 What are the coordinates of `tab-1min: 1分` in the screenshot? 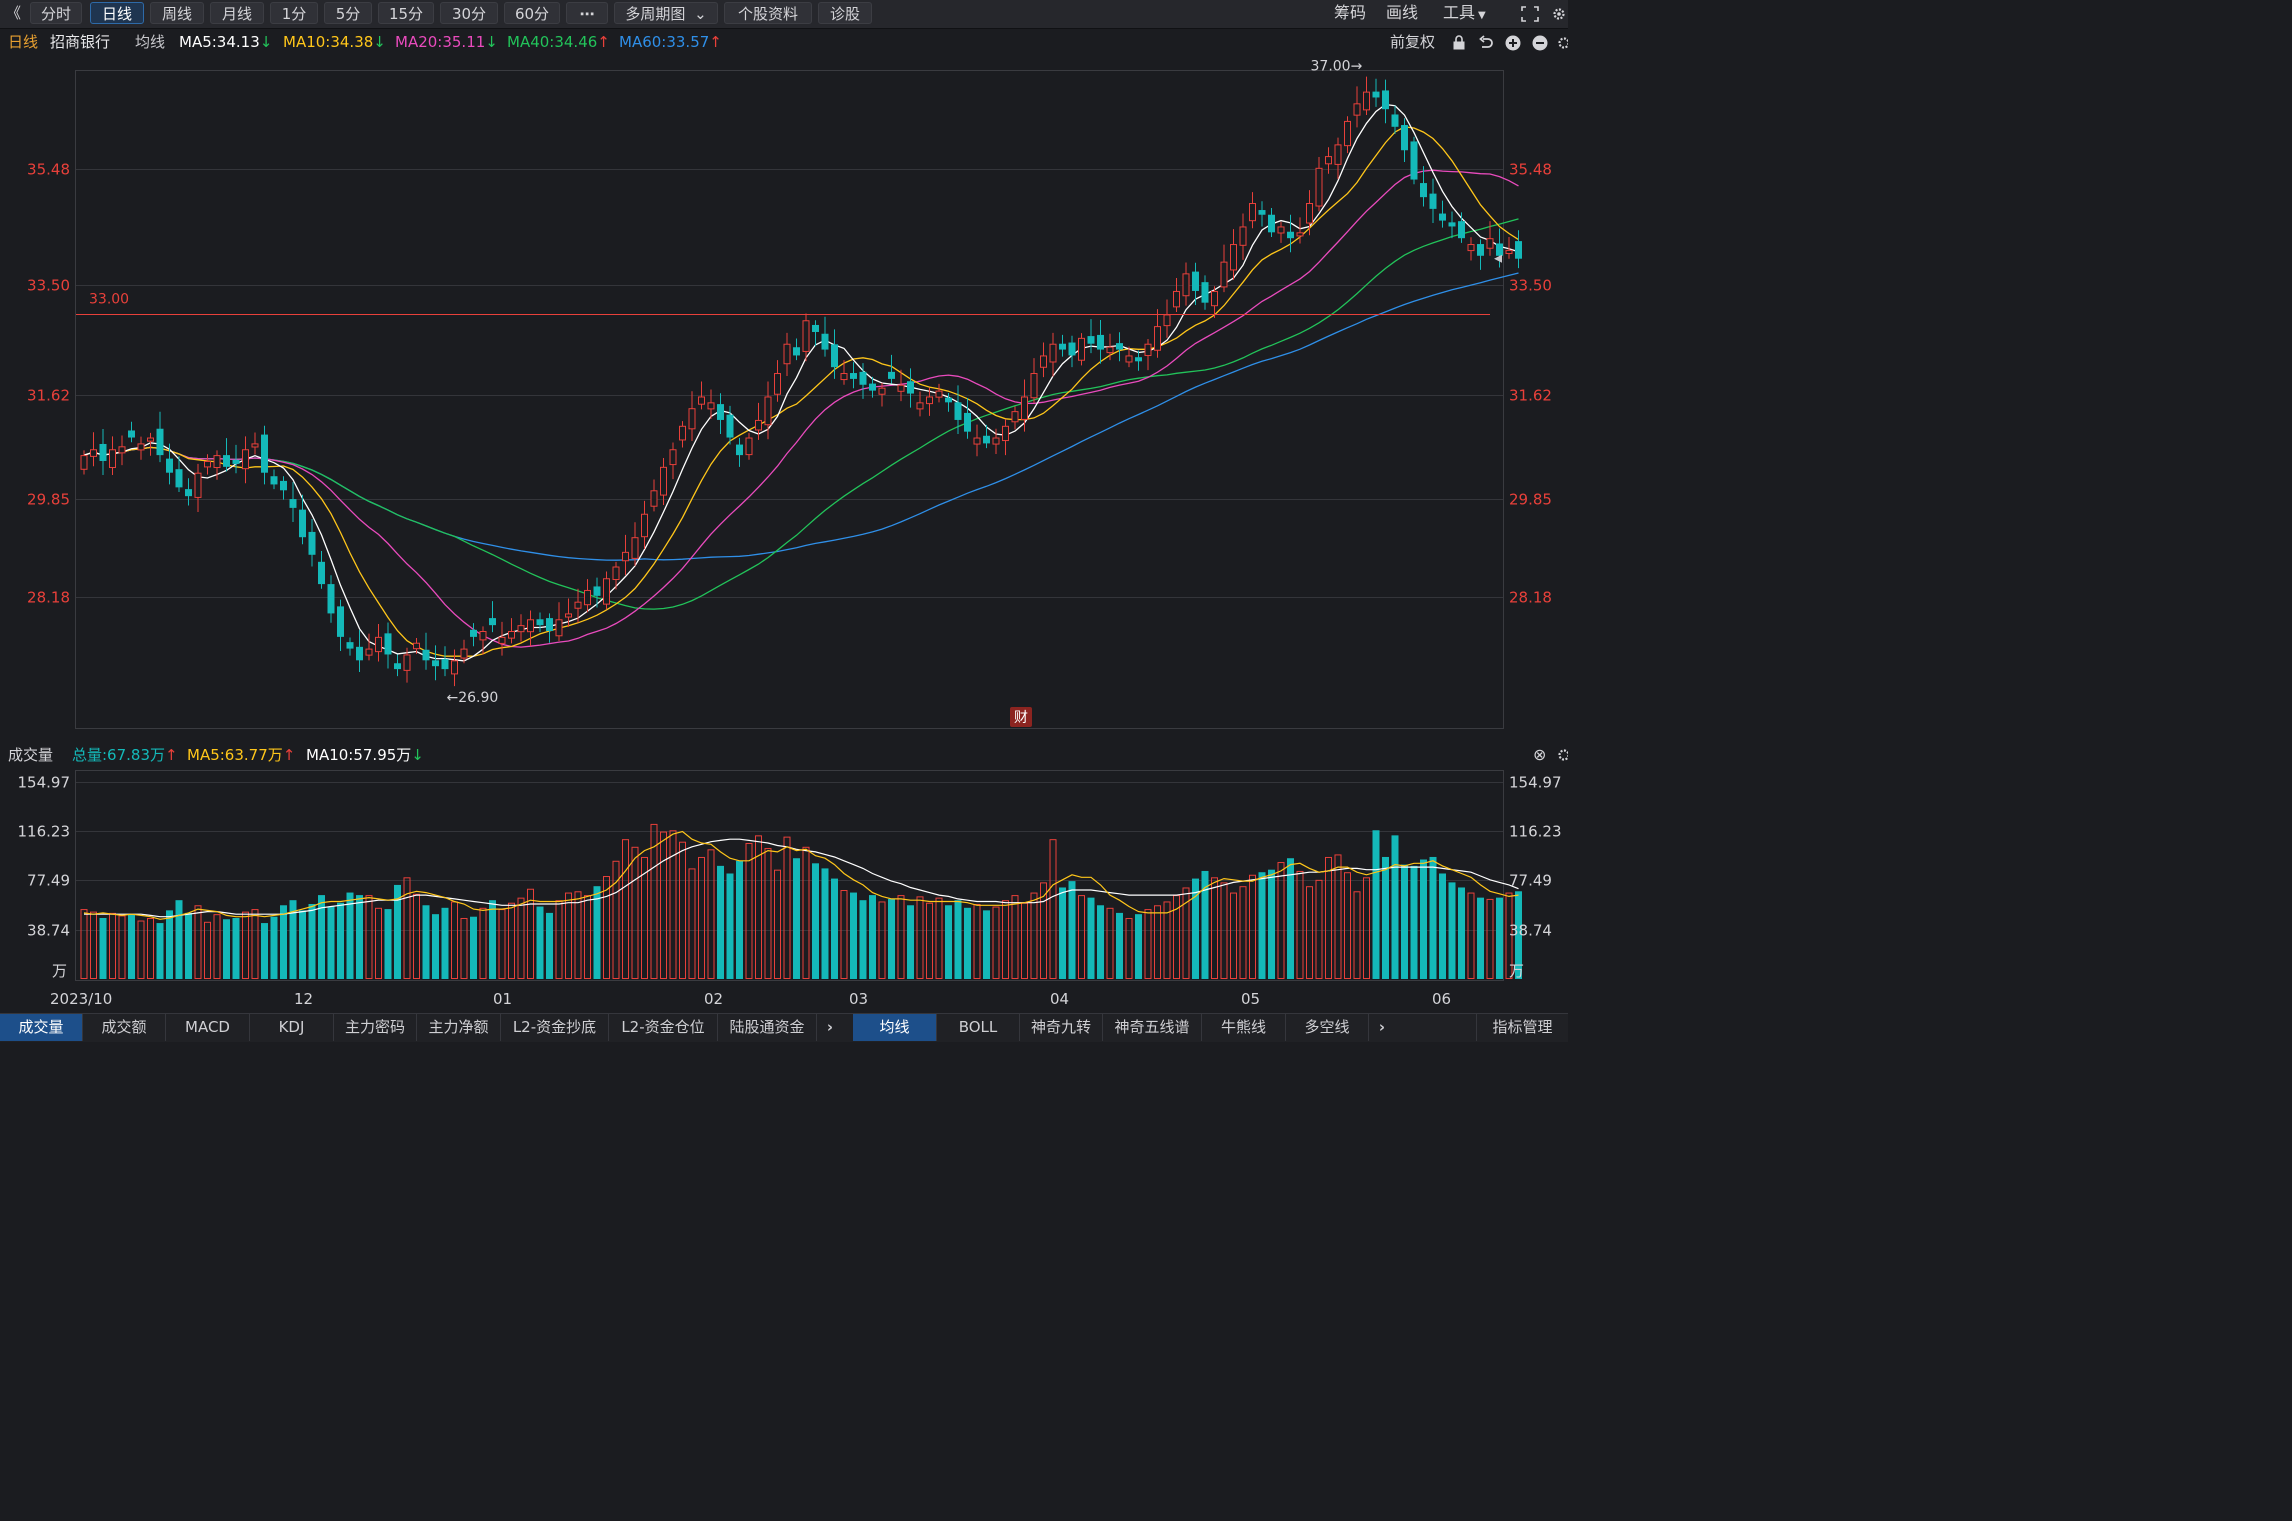 It's located at (294, 13).